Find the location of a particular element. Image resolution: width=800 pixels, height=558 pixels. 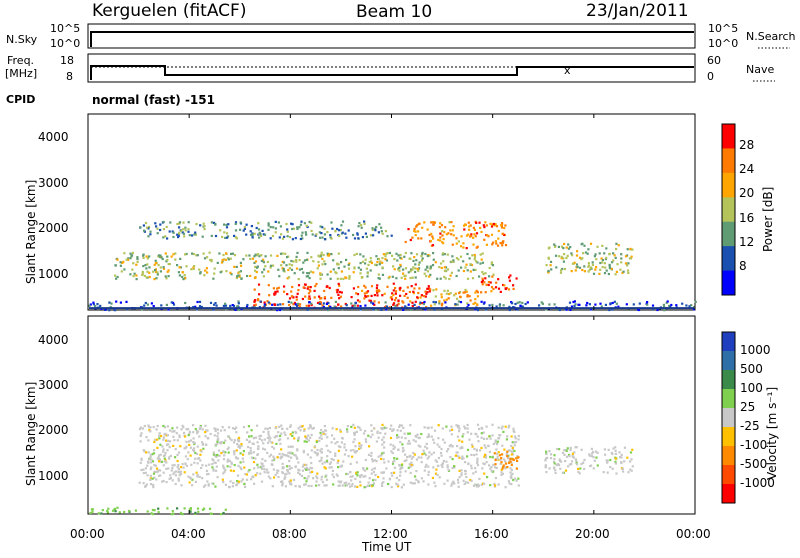

freq-panel: Freq. [MHz] 18 8 60 0 Nave x is located at coordinates (390, 68).